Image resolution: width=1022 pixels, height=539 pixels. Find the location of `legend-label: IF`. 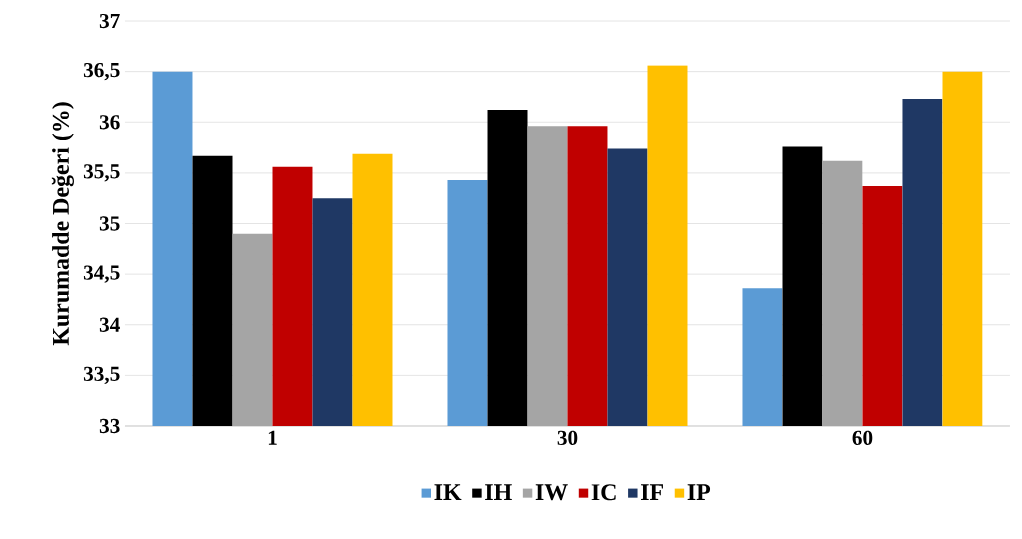

legend-label: IF is located at coordinates (652, 492).